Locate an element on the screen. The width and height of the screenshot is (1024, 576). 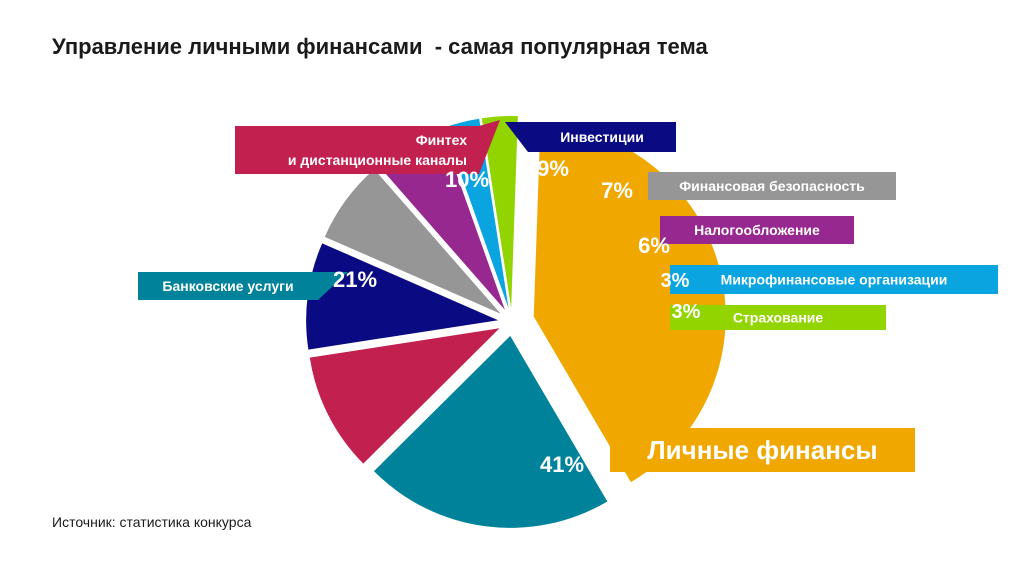
slice-name-label-7: Микрофинансовые организации is located at coordinates (834, 279).